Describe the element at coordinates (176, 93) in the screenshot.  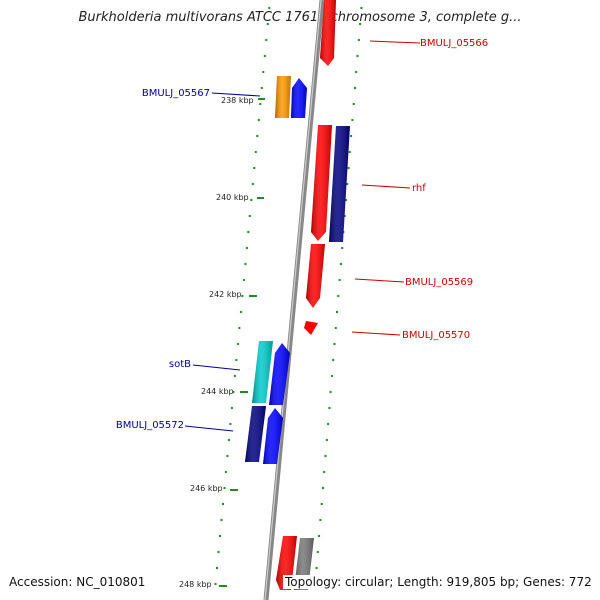
I see `gene-label-bmulj-05567: BMULJ_05567` at that location.